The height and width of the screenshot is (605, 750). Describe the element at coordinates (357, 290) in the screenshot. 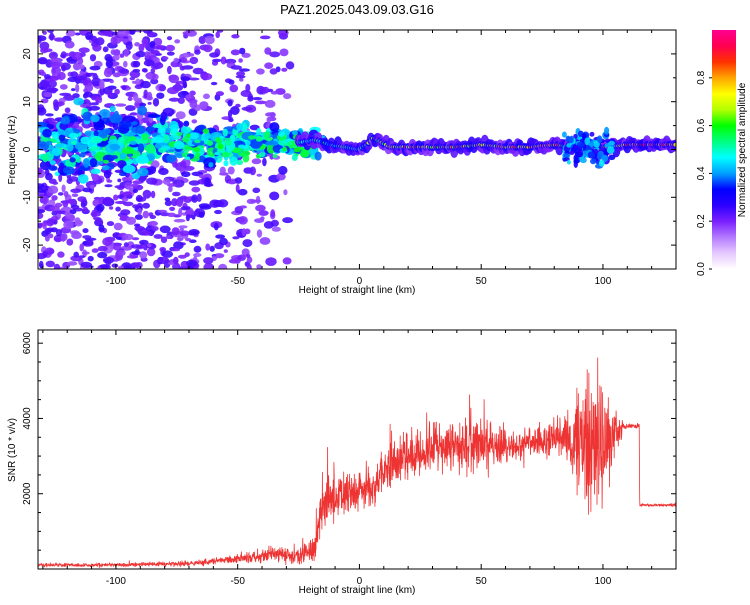

I see `spectrogram-x-label: Height of straight line (km)` at that location.